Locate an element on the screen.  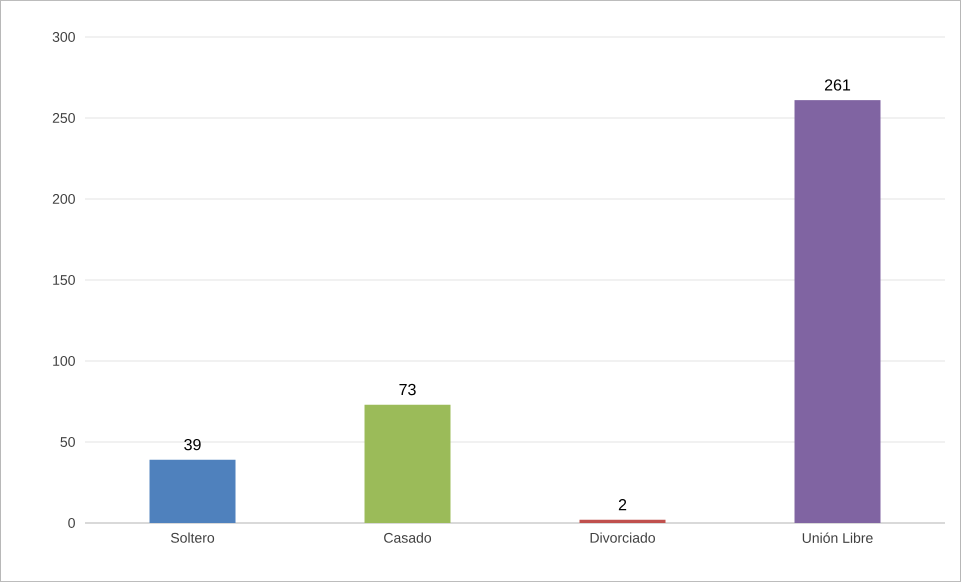
x-tick-label: Divorciado is located at coordinates (622, 537).